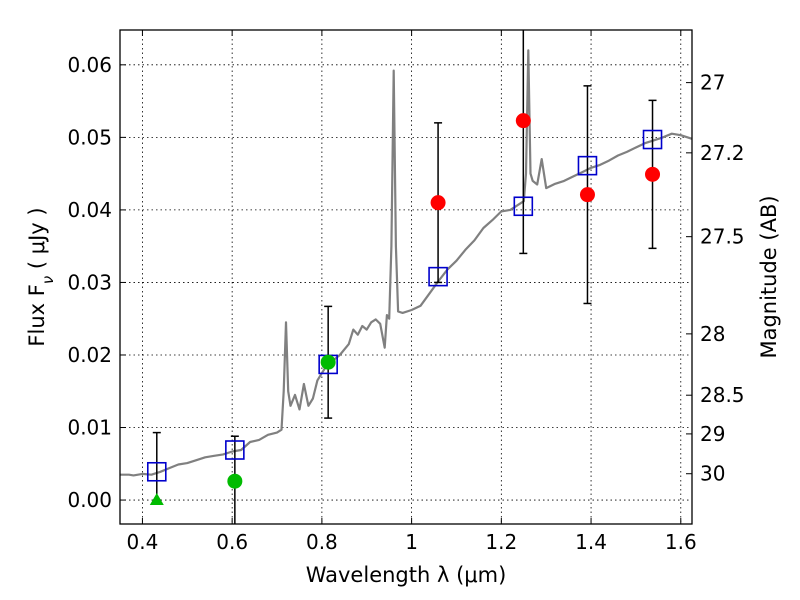  What do you see at coordinates (712, 334) in the screenshot?
I see `mag-tick-label: 28` at bounding box center [712, 334].